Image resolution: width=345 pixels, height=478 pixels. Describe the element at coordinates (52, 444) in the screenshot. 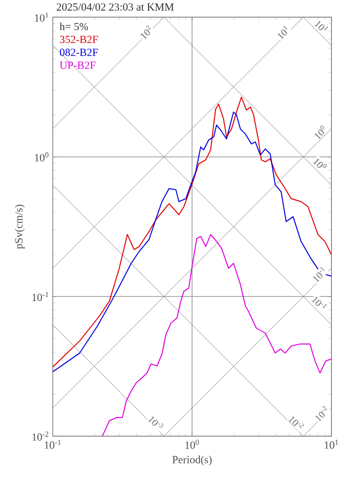

I see `x-tick-label: 10$^{-1}$` at that location.